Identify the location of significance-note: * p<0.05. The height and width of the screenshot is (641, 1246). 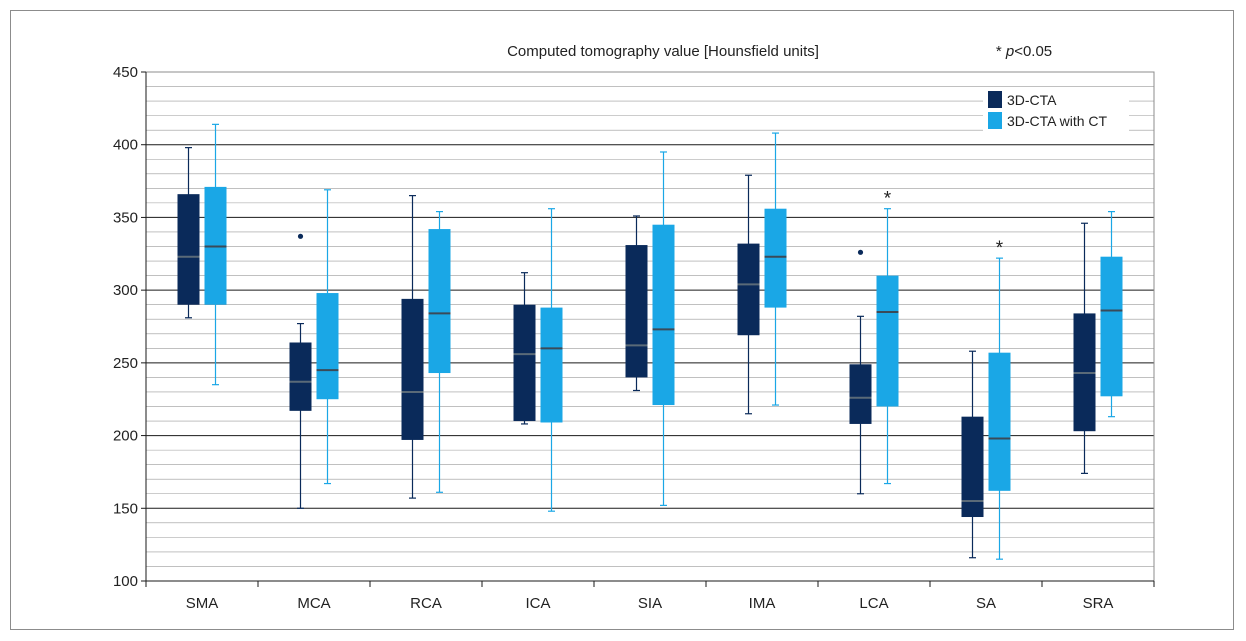
(1024, 51).